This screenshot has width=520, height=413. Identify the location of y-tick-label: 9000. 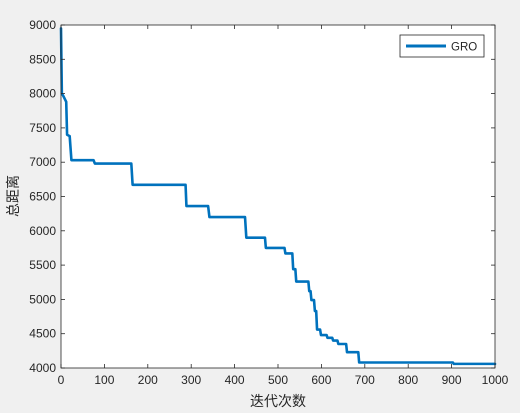
(42, 25).